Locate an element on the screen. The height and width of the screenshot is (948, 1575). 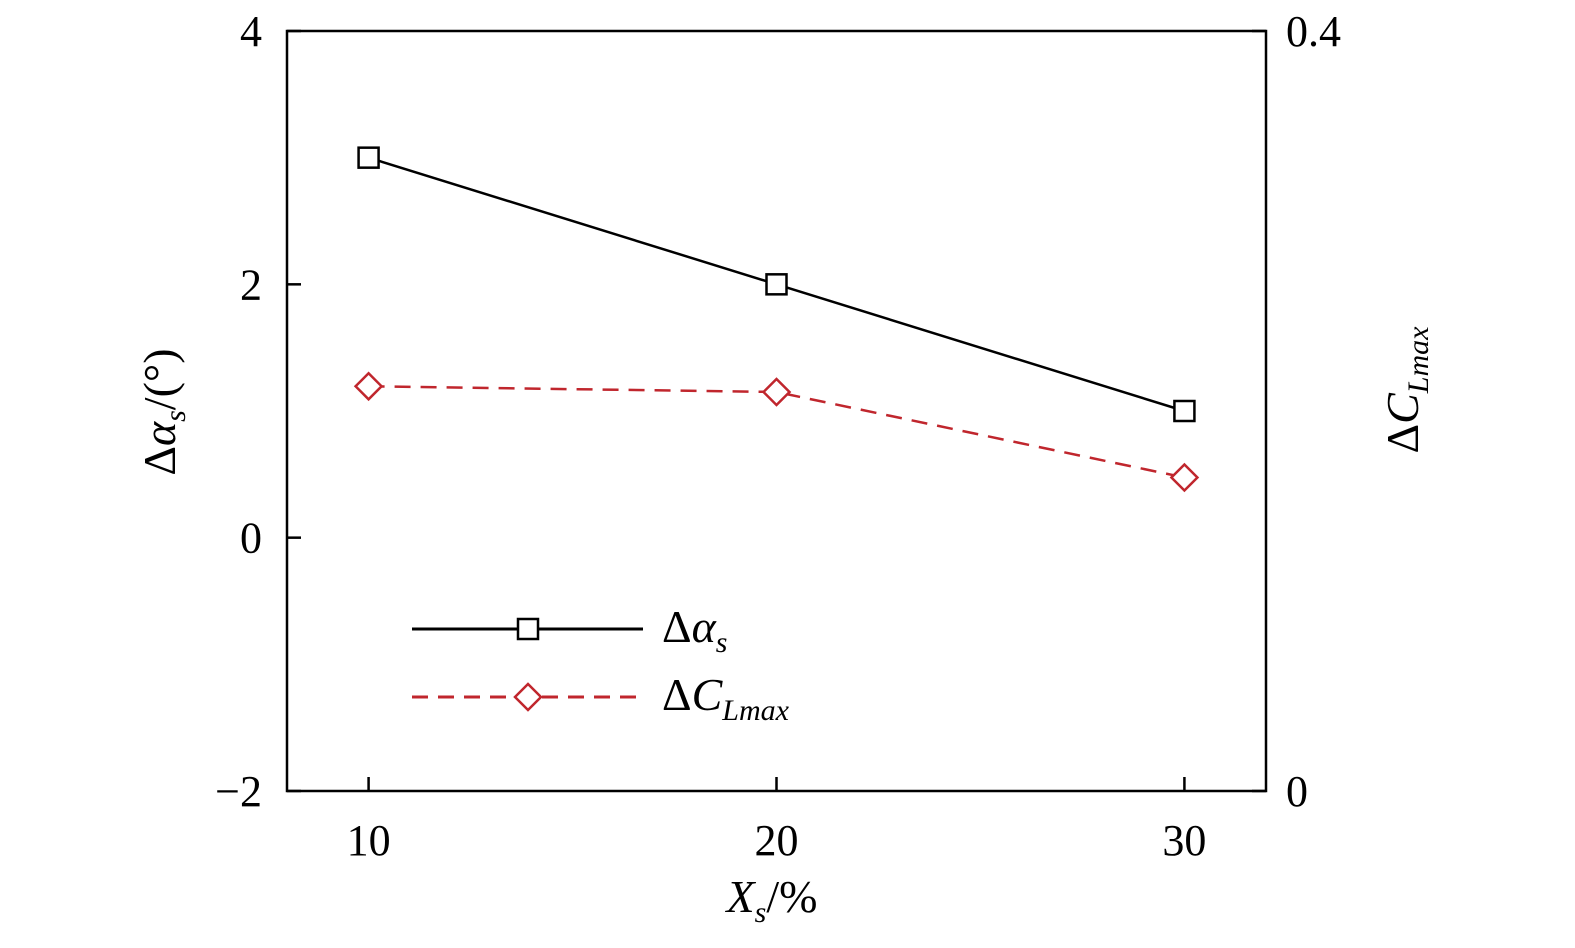
legend-marker-square is located at coordinates (528, 629).